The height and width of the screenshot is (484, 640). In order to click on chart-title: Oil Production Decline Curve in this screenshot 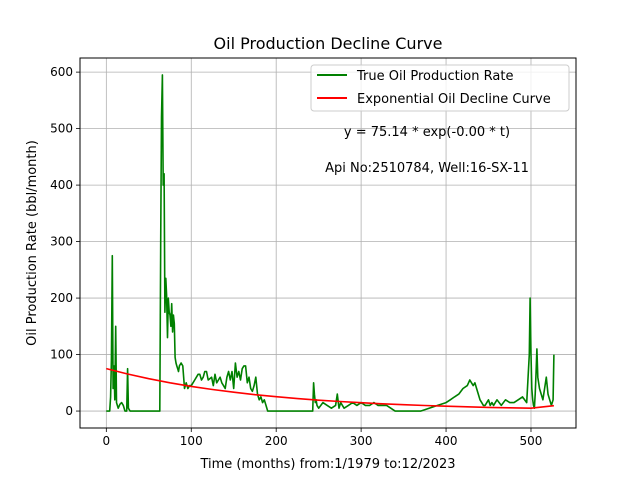, I will do `click(328, 43)`.